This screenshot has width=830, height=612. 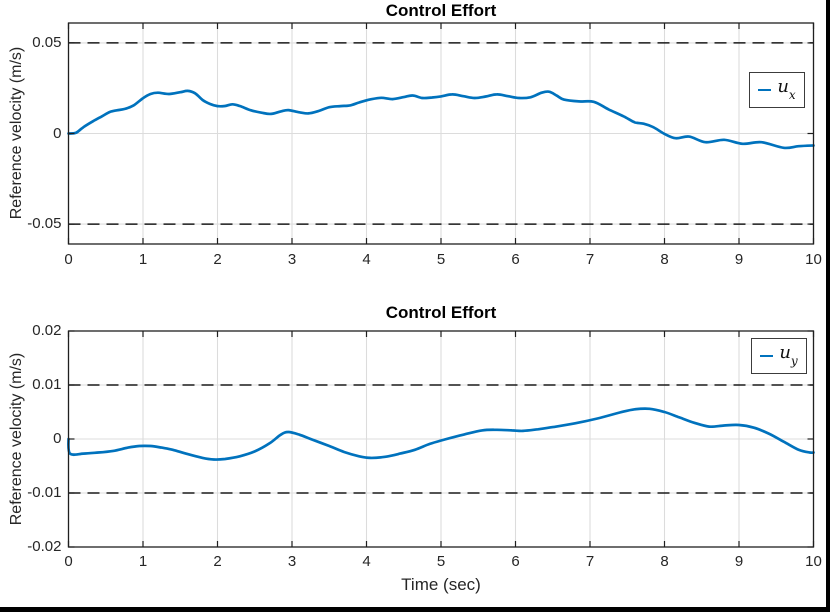 What do you see at coordinates (783, 87) in the screenshot?
I see `legend-ux-base: u` at bounding box center [783, 87].